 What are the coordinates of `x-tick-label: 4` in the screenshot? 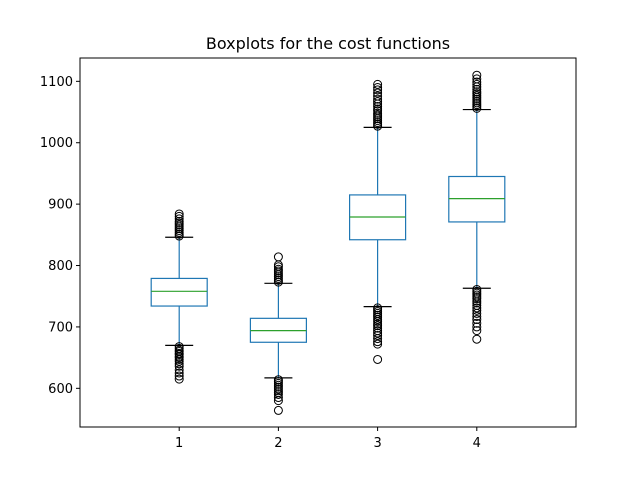 It's located at (477, 443).